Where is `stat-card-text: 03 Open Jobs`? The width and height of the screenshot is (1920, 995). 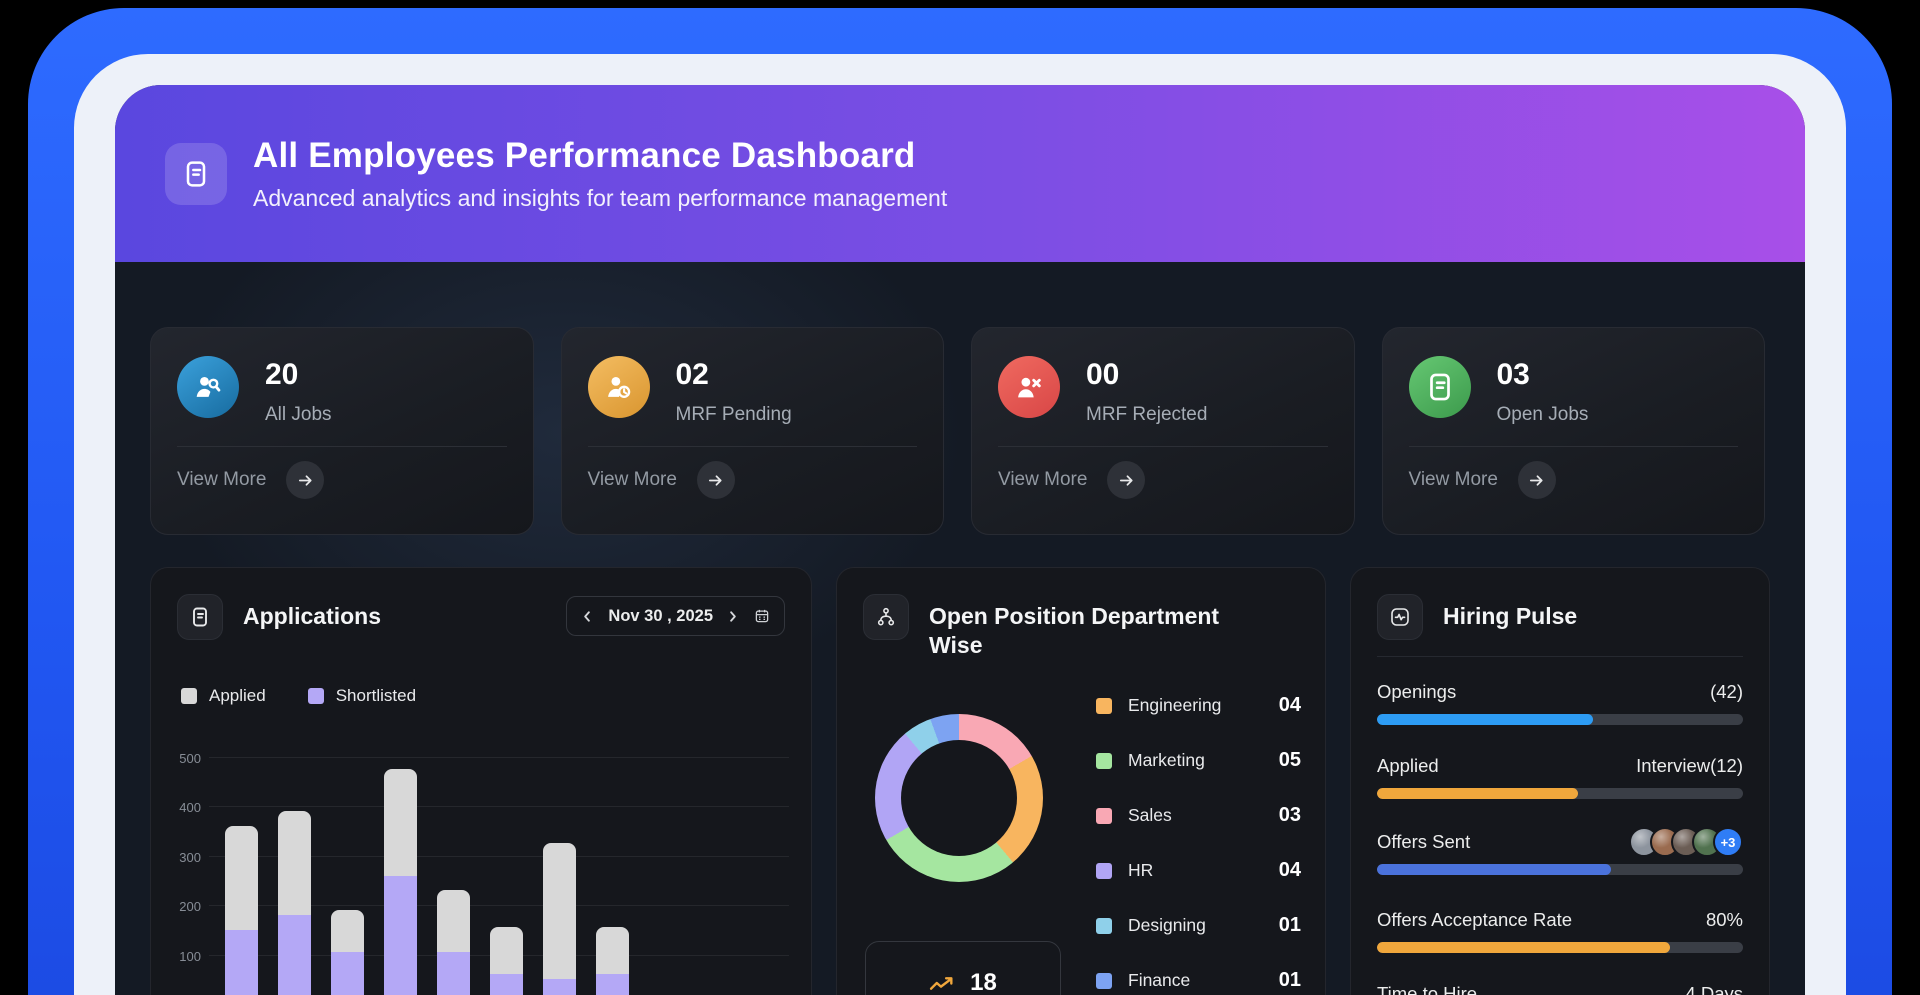 stat-card-text: 03 Open Jobs is located at coordinates (1543, 391).